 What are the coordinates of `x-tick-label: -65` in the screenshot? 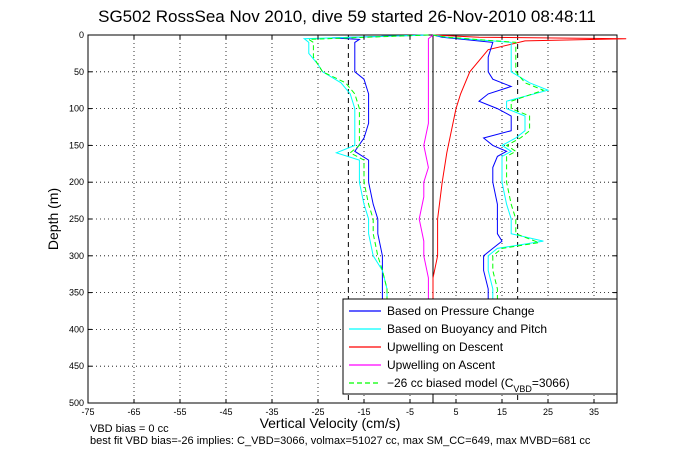 It's located at (133, 412).